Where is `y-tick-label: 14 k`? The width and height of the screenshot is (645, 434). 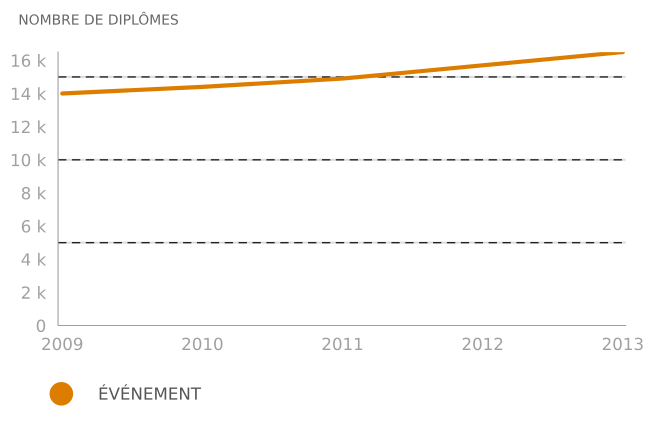 y-tick-label: 14 k is located at coordinates (29, 93).